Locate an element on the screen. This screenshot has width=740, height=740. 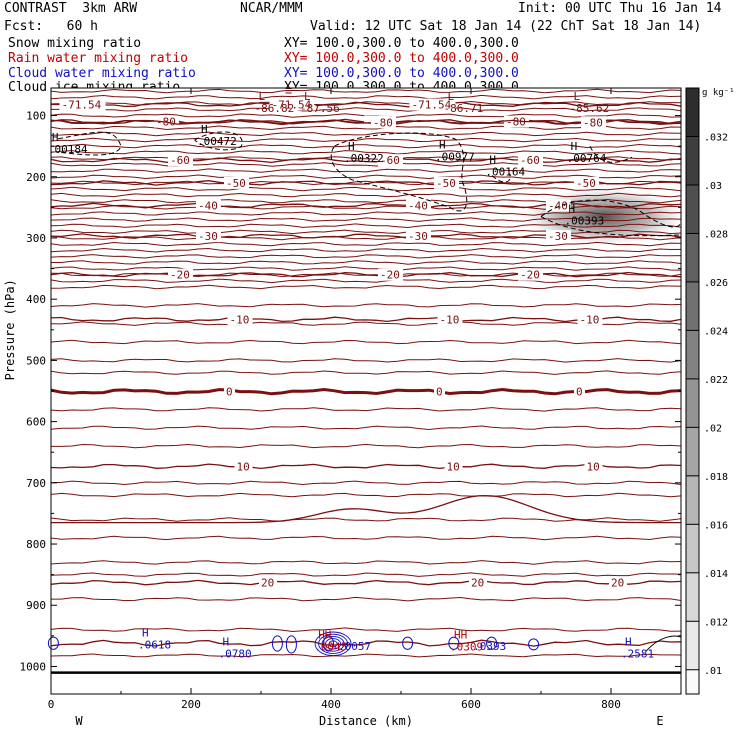
field-snow-xy: XY= 100.0,300.0 to 400.0,300.0 is located at coordinates (401, 43).